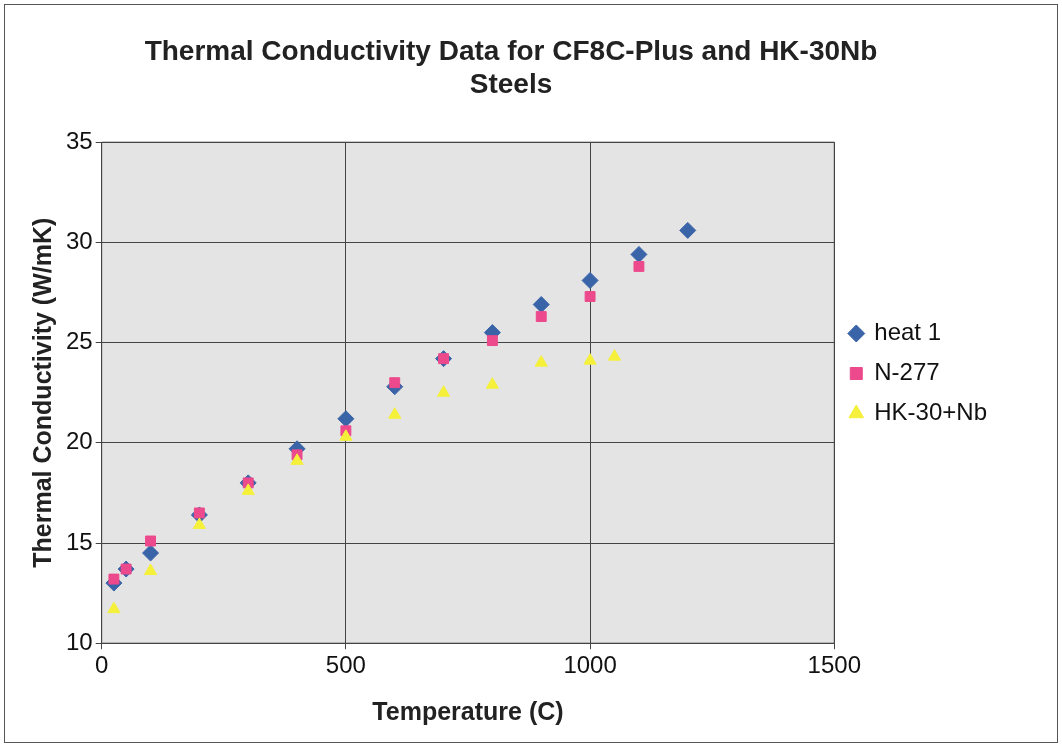  What do you see at coordinates (907, 372) in the screenshot?
I see `legend-label: N-277` at bounding box center [907, 372].